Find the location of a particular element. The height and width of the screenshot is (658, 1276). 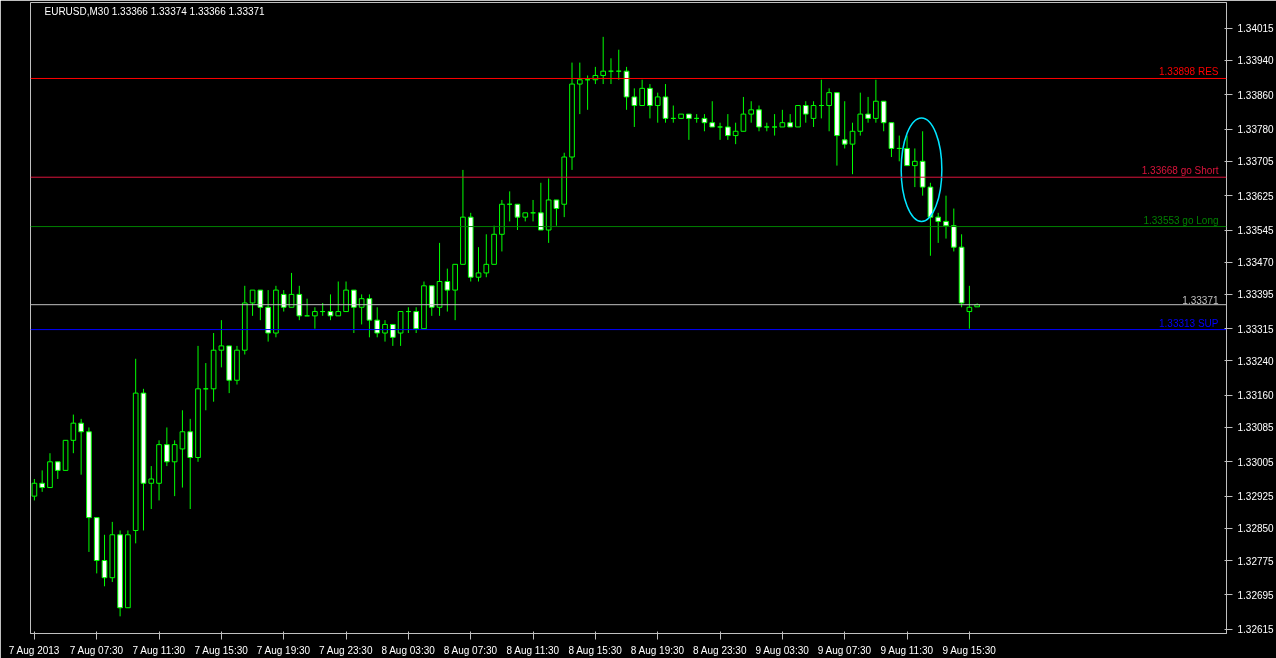

y-tick-label: 1.33085 is located at coordinates (1256, 428).